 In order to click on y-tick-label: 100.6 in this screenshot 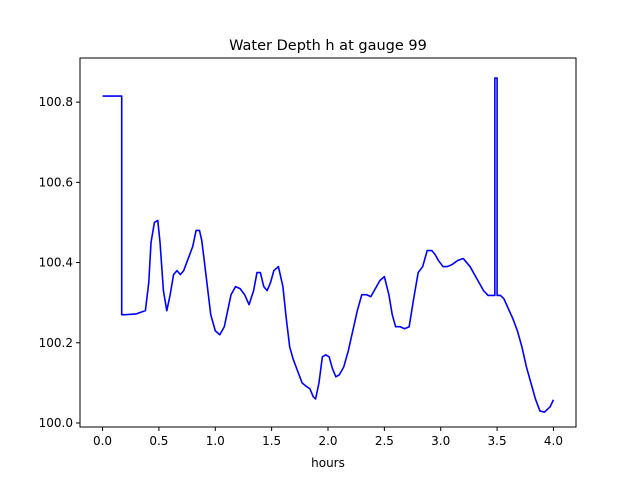, I will do `click(56, 182)`.